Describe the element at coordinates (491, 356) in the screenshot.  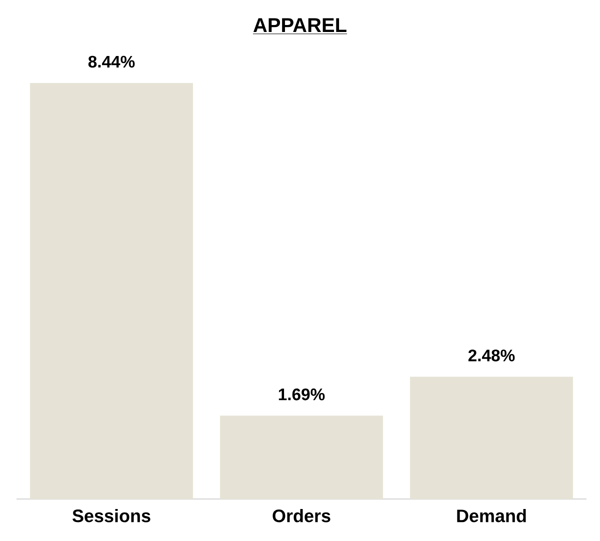
I see `data-label: 2.48%` at that location.